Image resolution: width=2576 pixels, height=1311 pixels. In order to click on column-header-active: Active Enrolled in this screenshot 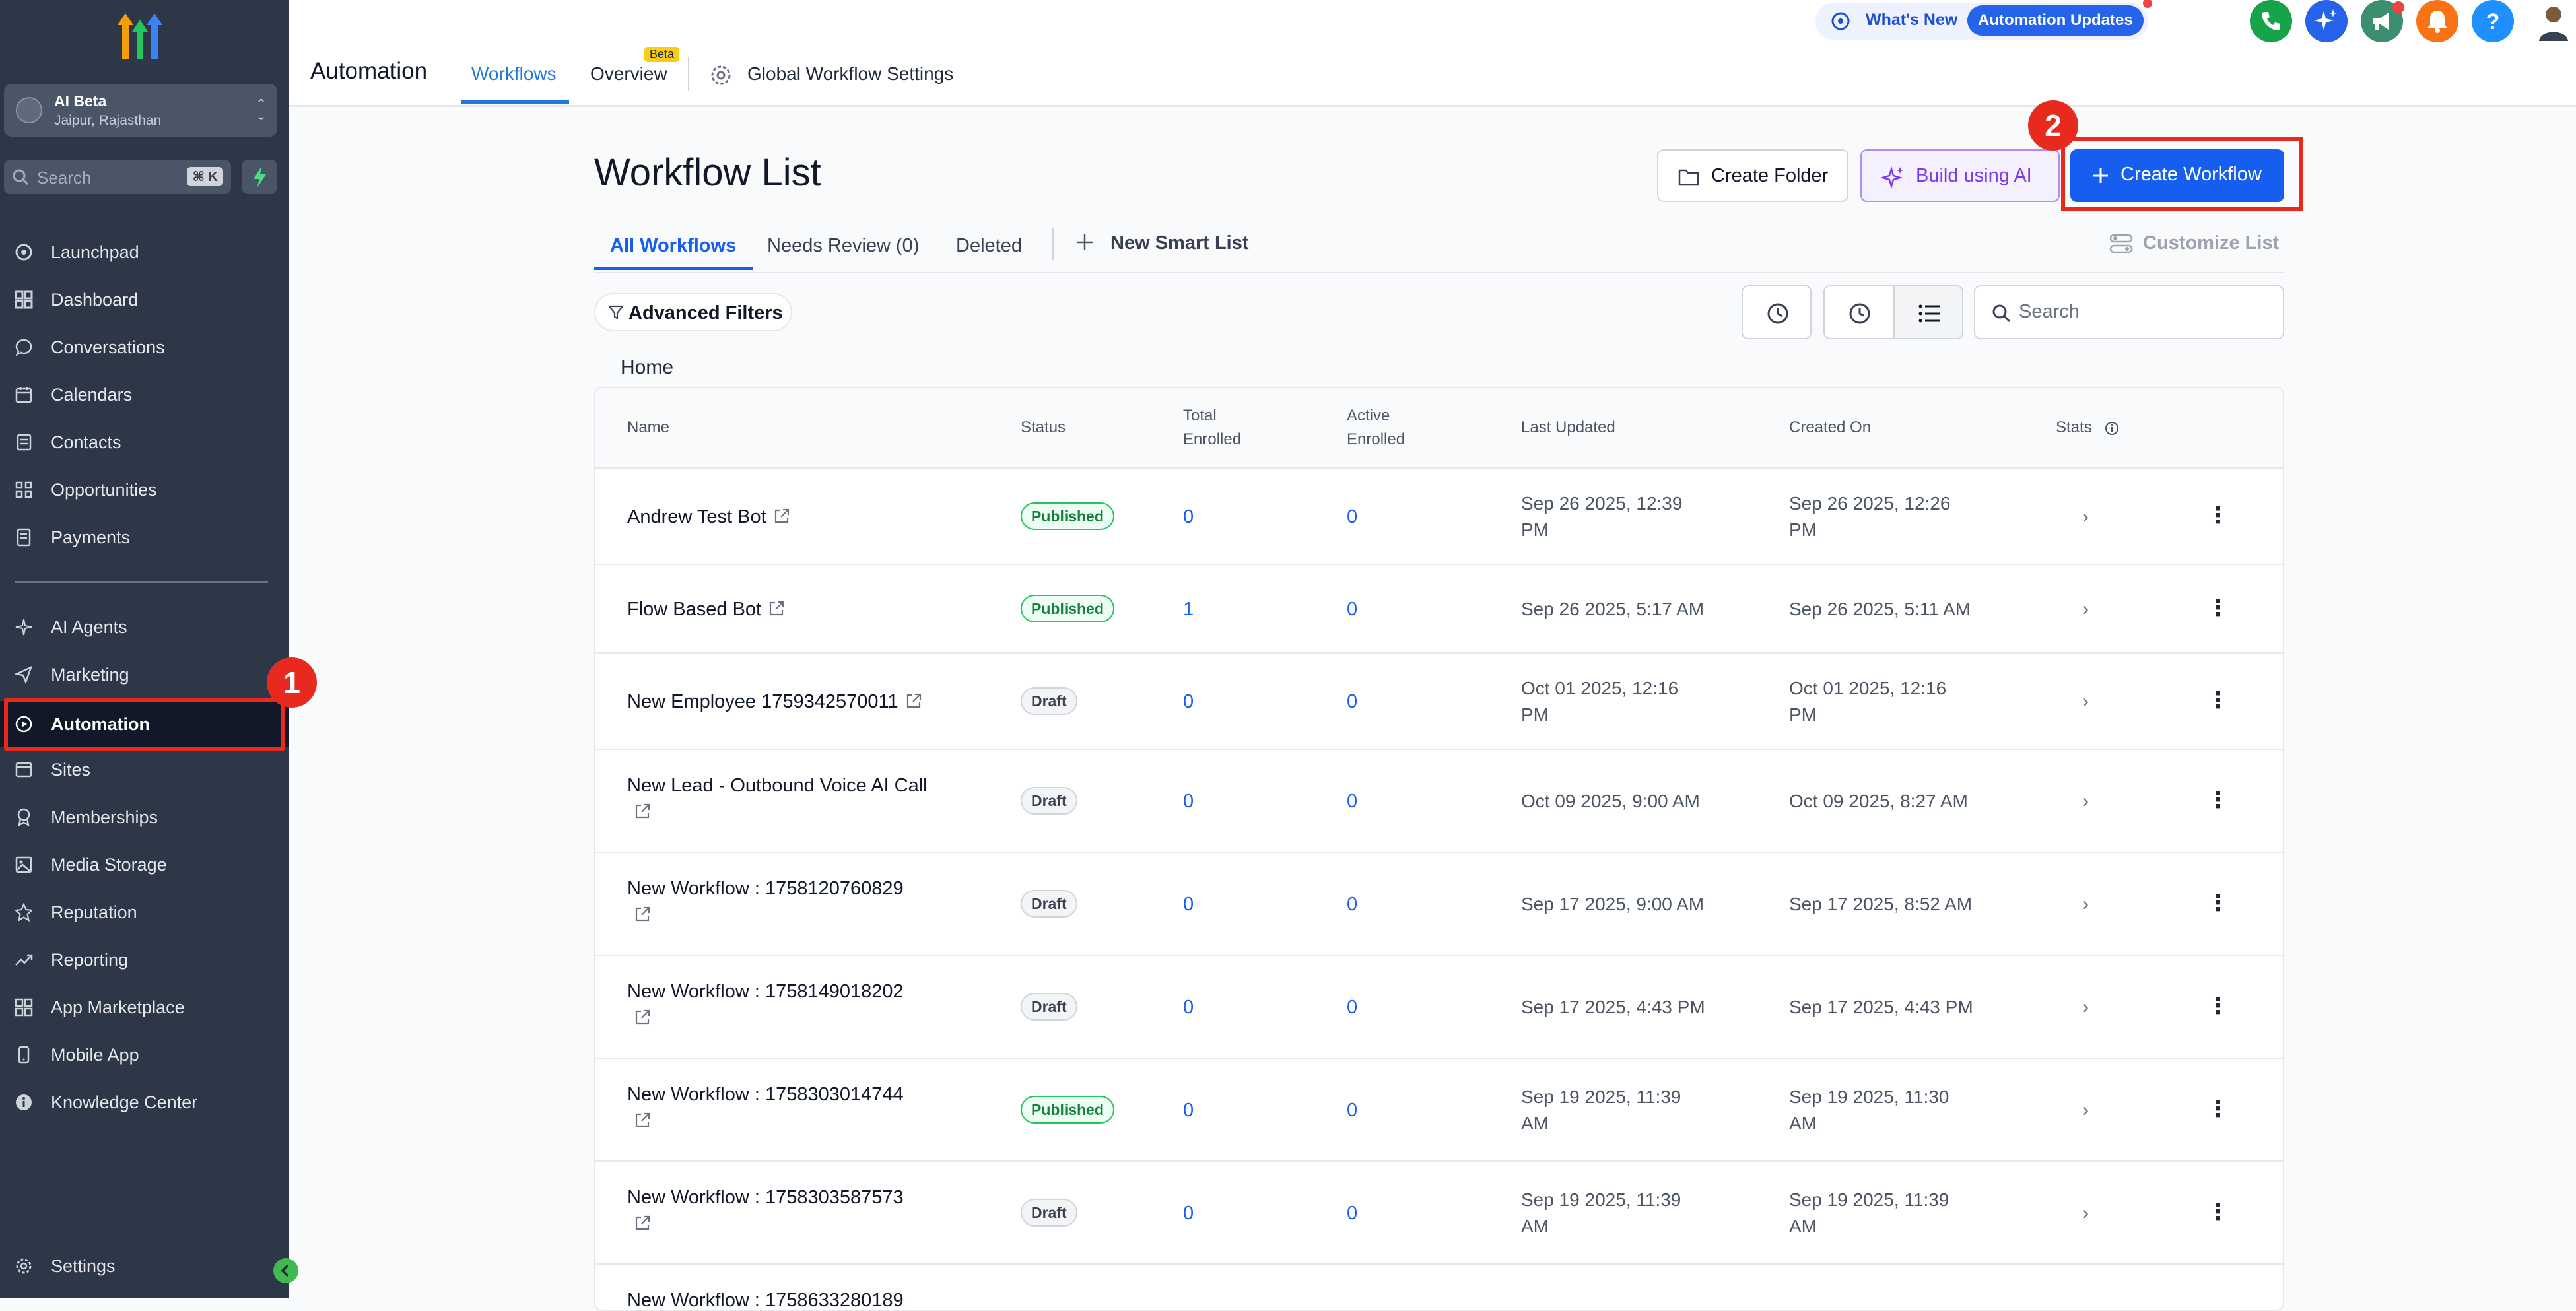, I will do `click(1376, 428)`.